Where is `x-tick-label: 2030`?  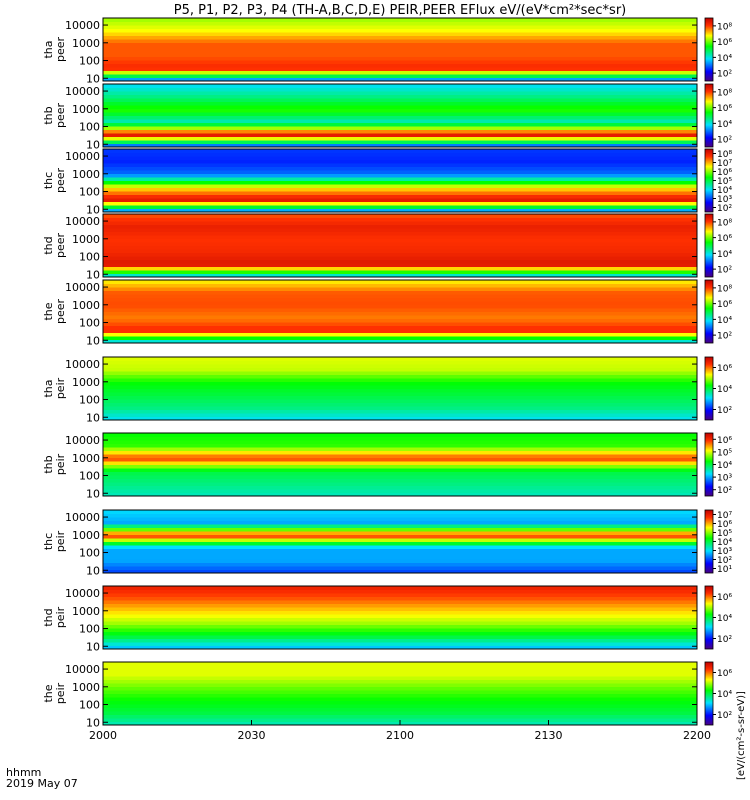 x-tick-label: 2030 is located at coordinates (252, 735).